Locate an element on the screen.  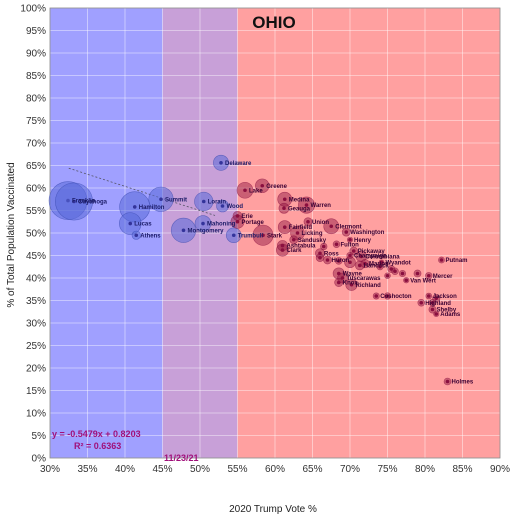
point-licking is located at coordinates (297, 233).